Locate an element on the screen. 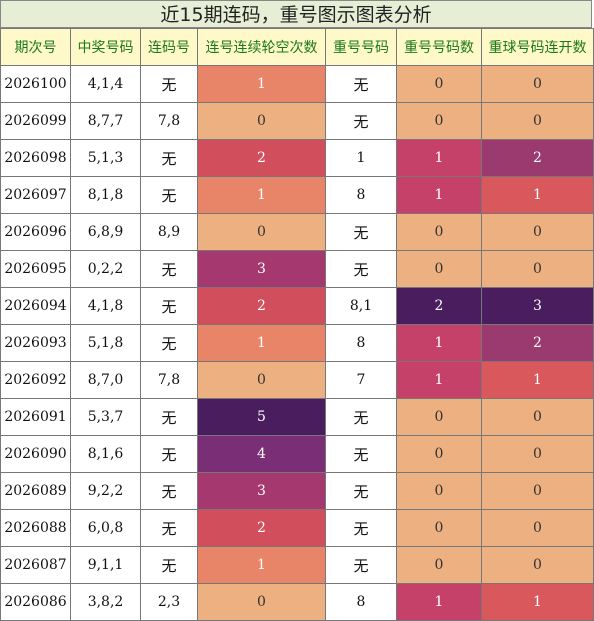 This screenshot has height=621, width=594. cell-repeat-run: 3 is located at coordinates (537, 306).